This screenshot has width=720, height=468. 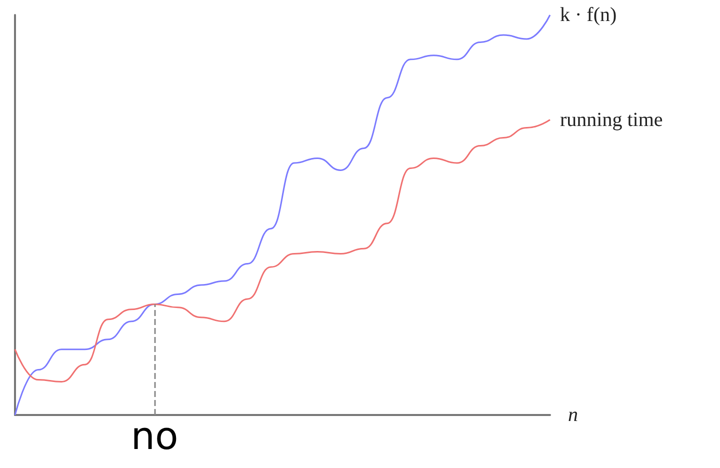 I want to click on annotation: no, so click(x=154, y=436).